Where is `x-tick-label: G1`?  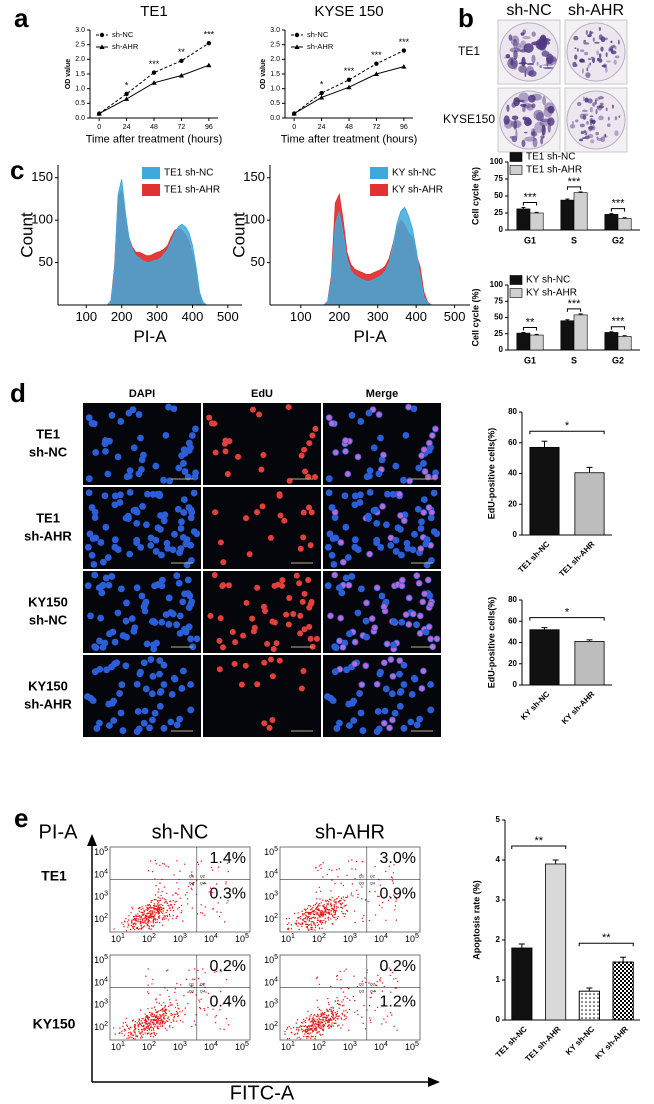 x-tick-label: G1 is located at coordinates (530, 360).